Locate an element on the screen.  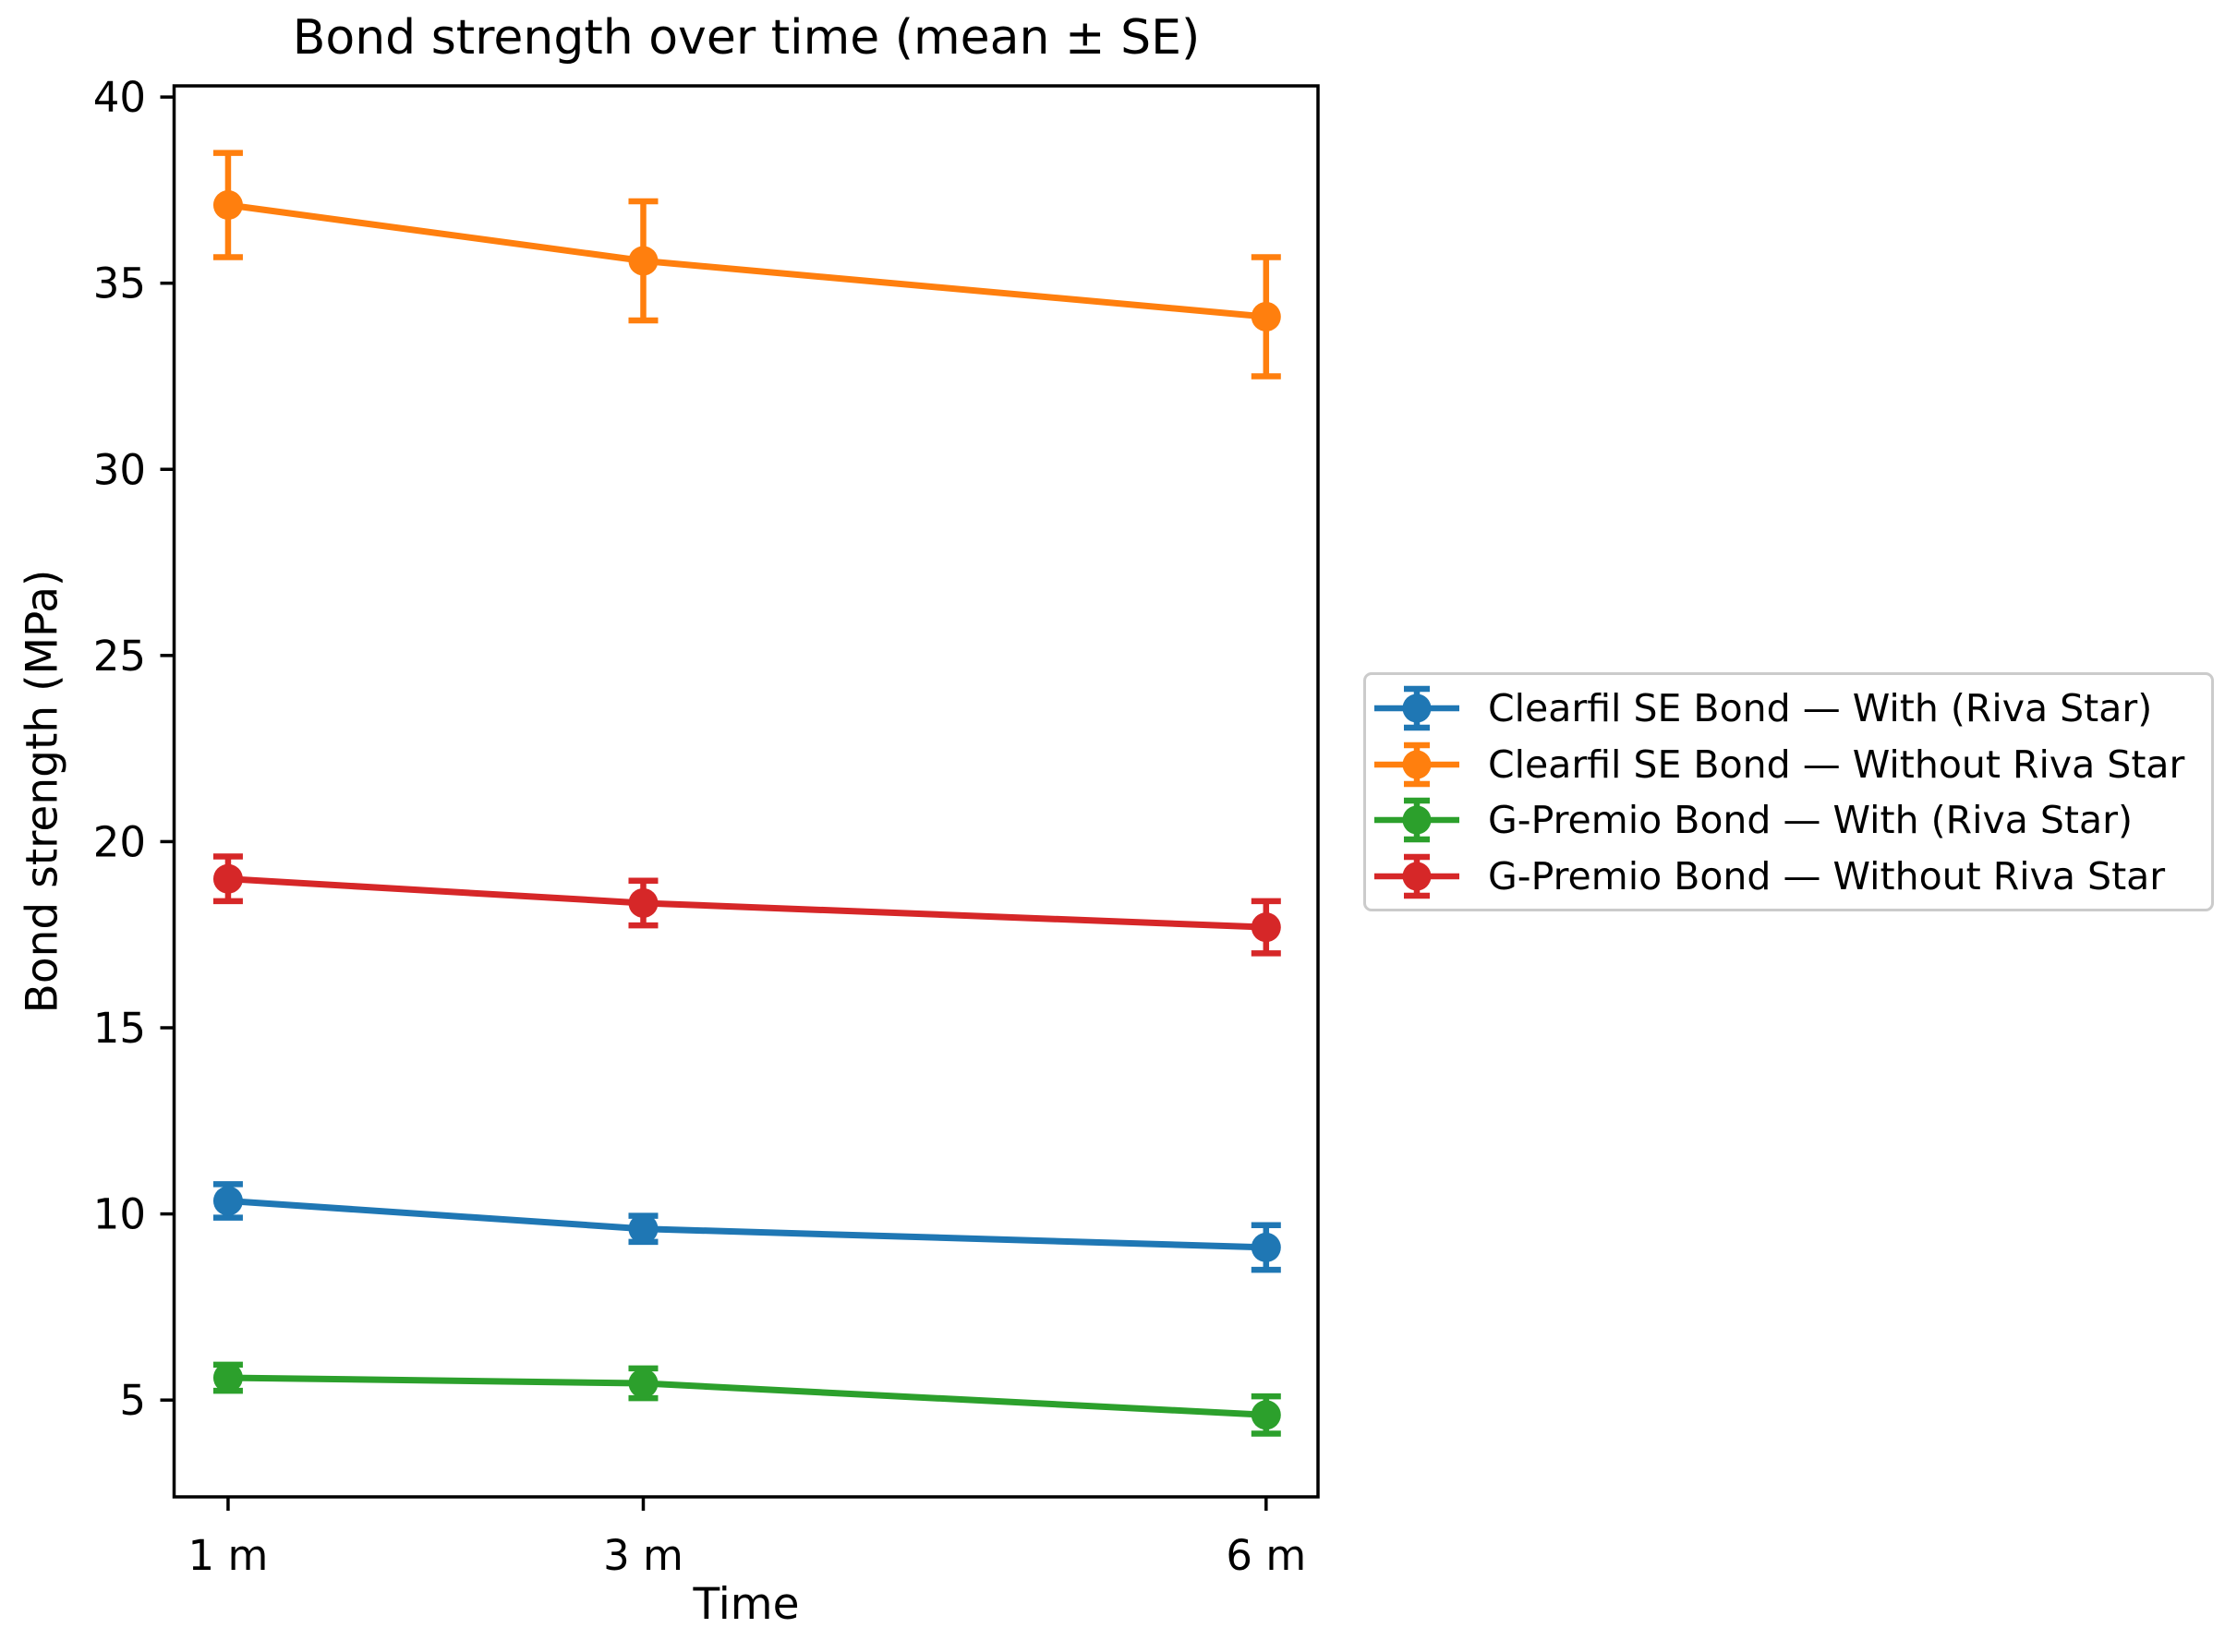
legend-row: Clearfil SE Bond — With (Riva Star) is located at coordinates (1792, 709).